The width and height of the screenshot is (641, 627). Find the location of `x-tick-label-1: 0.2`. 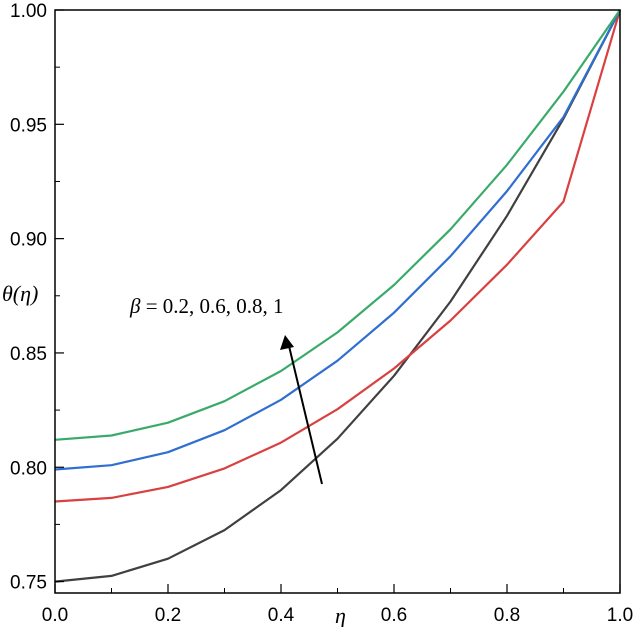

x-tick-label-1: 0.2 is located at coordinates (168, 615).